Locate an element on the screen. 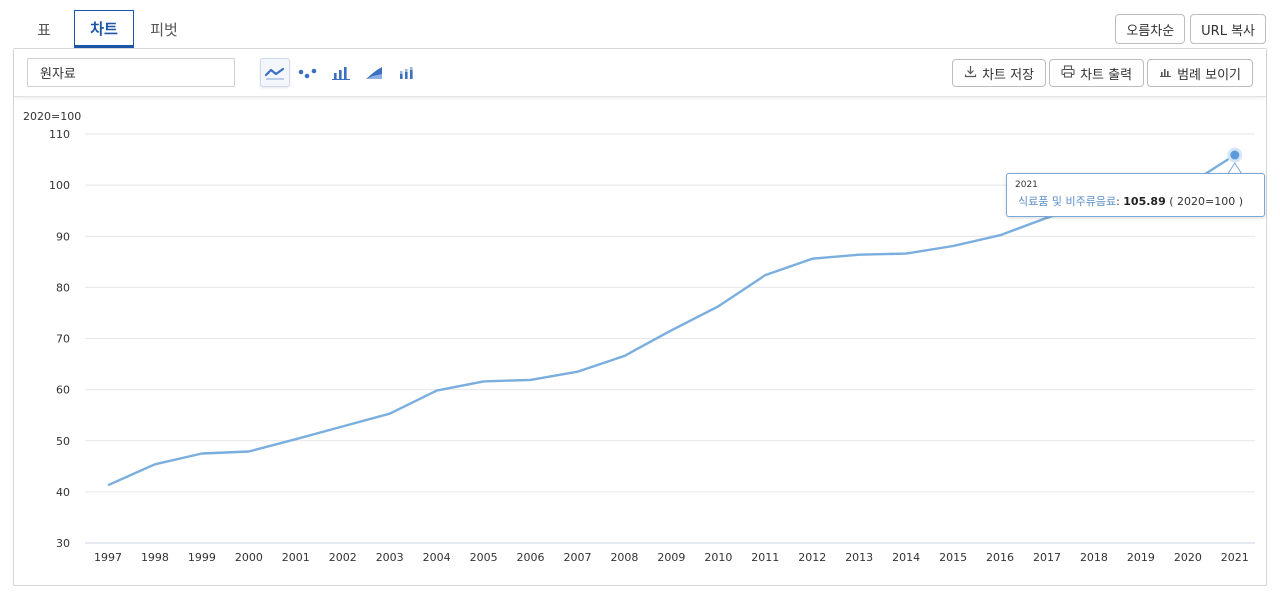  tooltip-year: 2021 is located at coordinates (1026, 185).